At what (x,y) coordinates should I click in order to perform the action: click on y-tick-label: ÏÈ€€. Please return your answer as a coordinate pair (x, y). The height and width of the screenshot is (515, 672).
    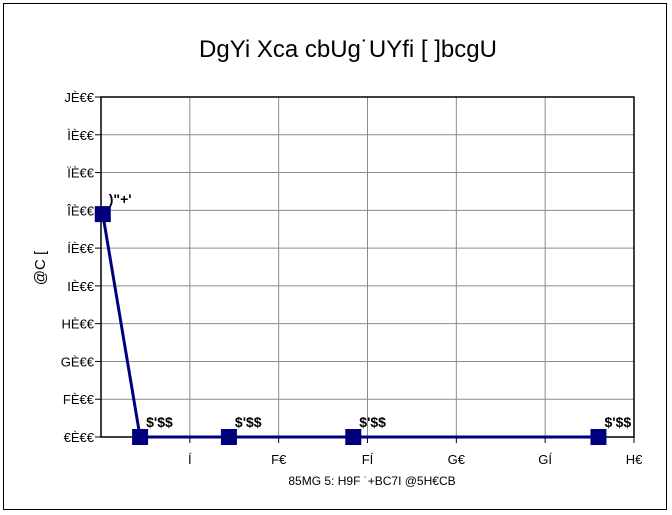
    Looking at the image, I should click on (81, 173).